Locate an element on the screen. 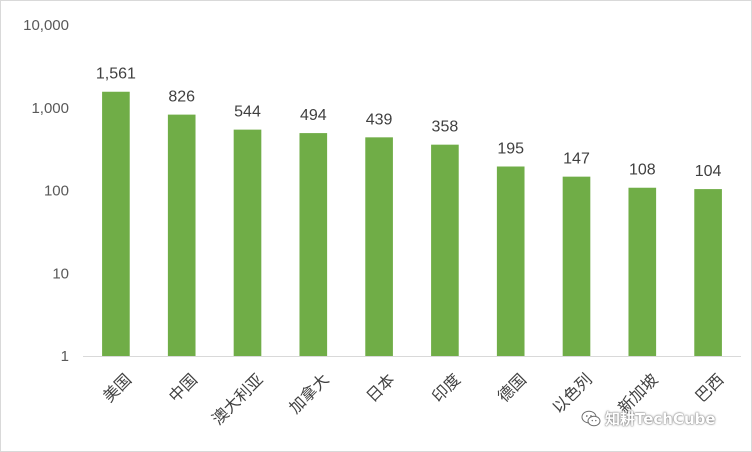  data-label: 1,561 is located at coordinates (116, 74).